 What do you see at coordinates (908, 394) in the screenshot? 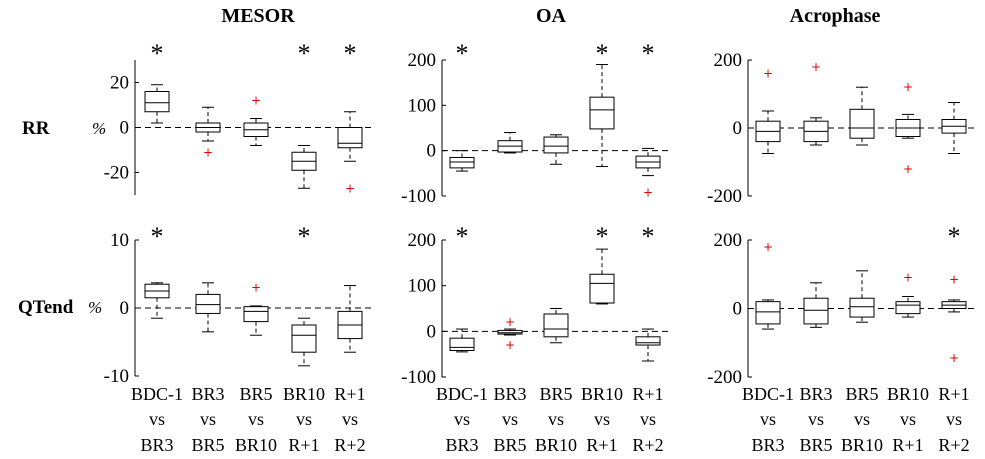
I see `comparison-label: BR10` at bounding box center [908, 394].